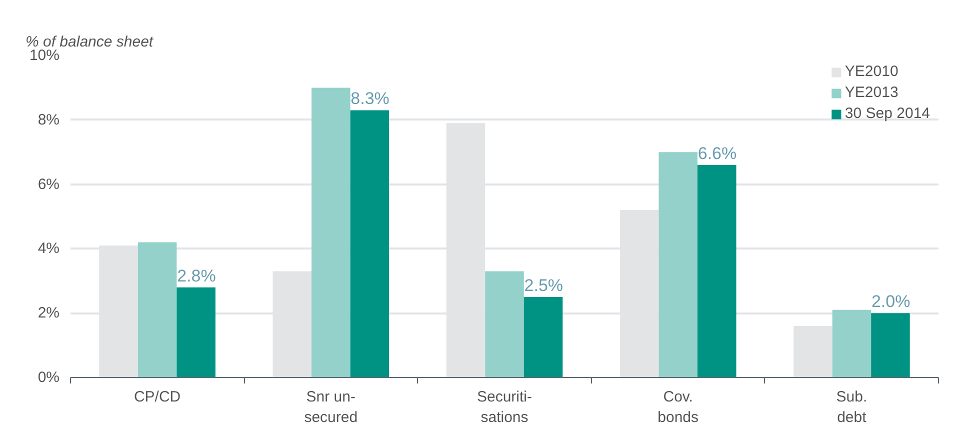  Describe the element at coordinates (331, 407) in the screenshot. I see `x-tick-label: Snr un- secured` at that location.